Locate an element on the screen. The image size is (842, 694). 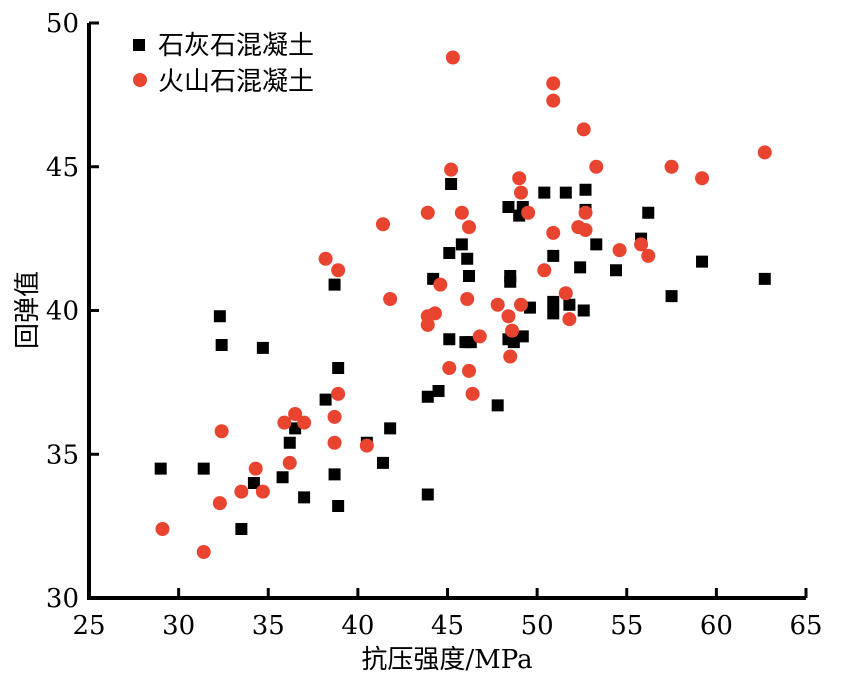
x-tick-label: 45 is located at coordinates (447, 626).